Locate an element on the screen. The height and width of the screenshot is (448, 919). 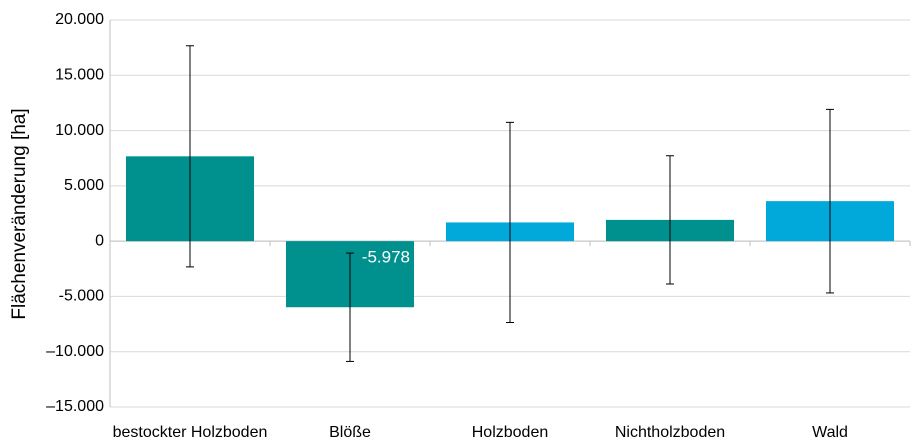
y-axis-label: Flächenveränderung [ha] is located at coordinates (19, 213).